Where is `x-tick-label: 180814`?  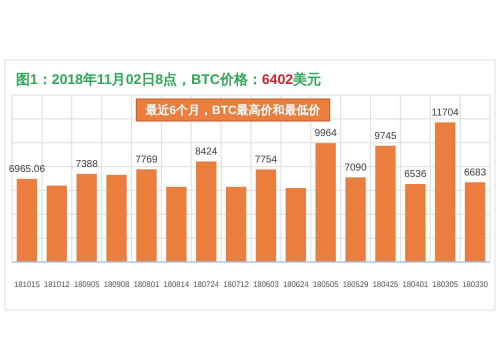 x-tick-label: 180814 is located at coordinates (176, 284).